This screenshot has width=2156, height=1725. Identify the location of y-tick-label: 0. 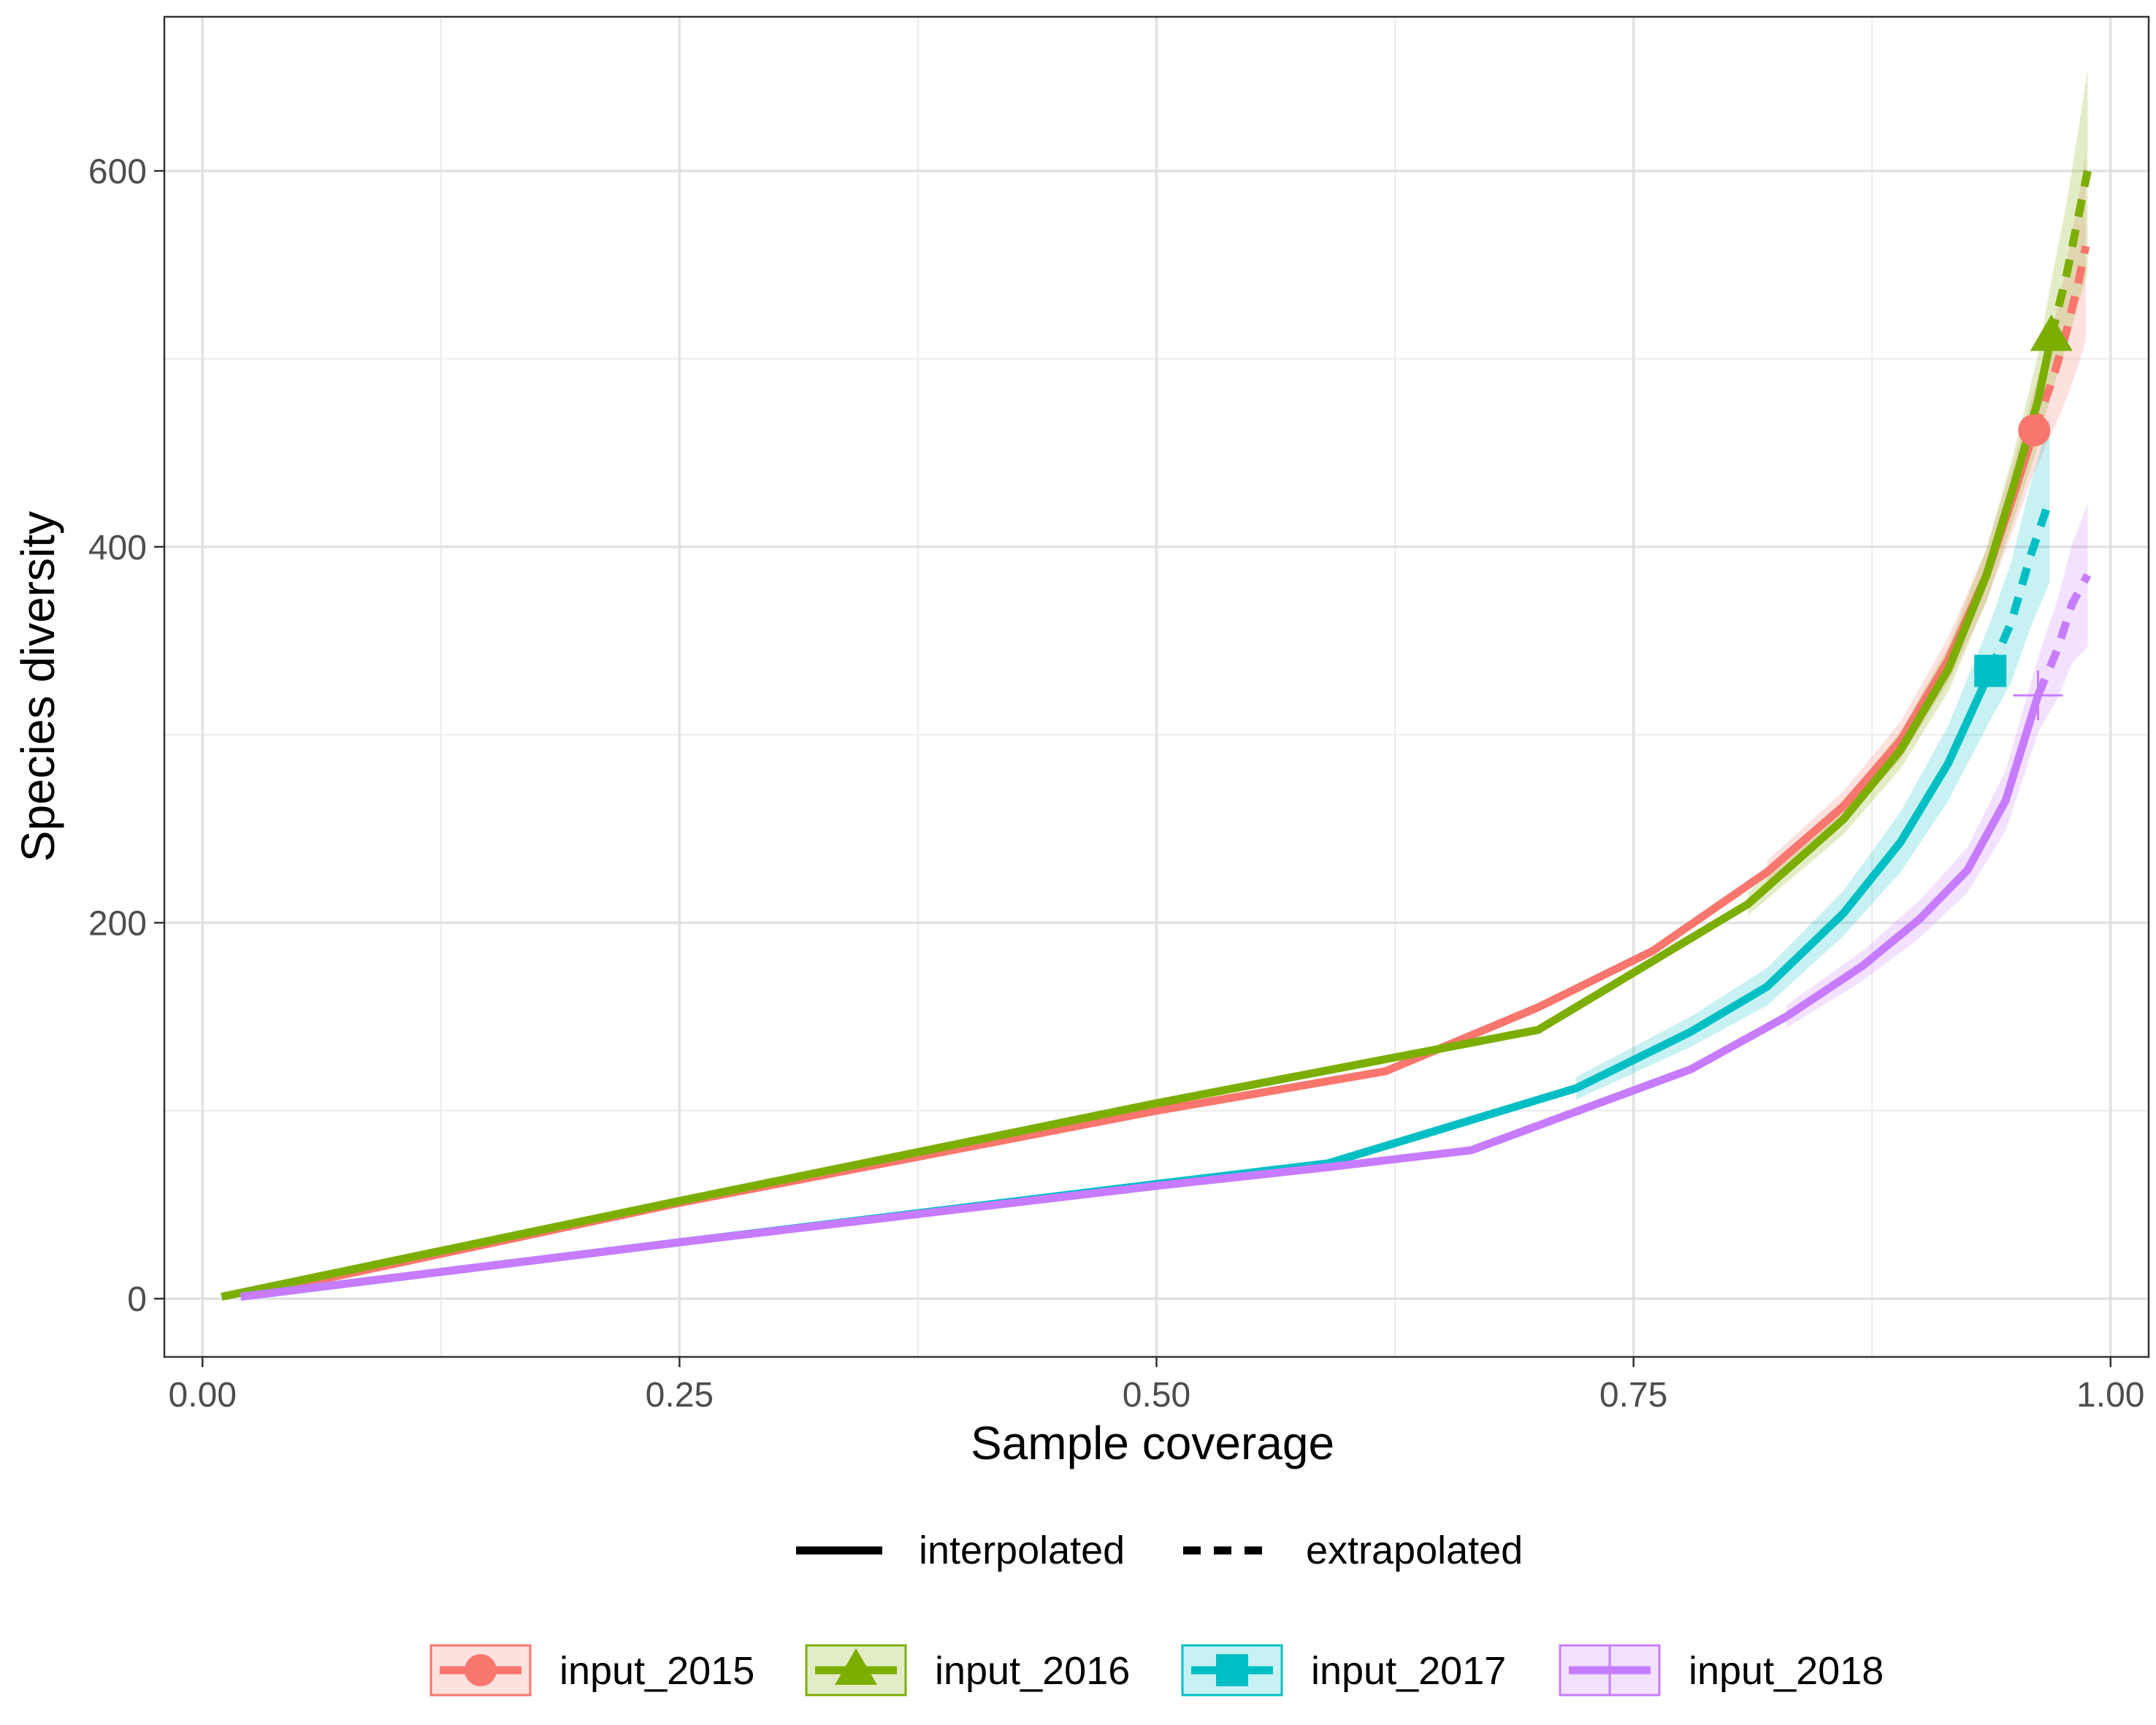
(137, 1299).